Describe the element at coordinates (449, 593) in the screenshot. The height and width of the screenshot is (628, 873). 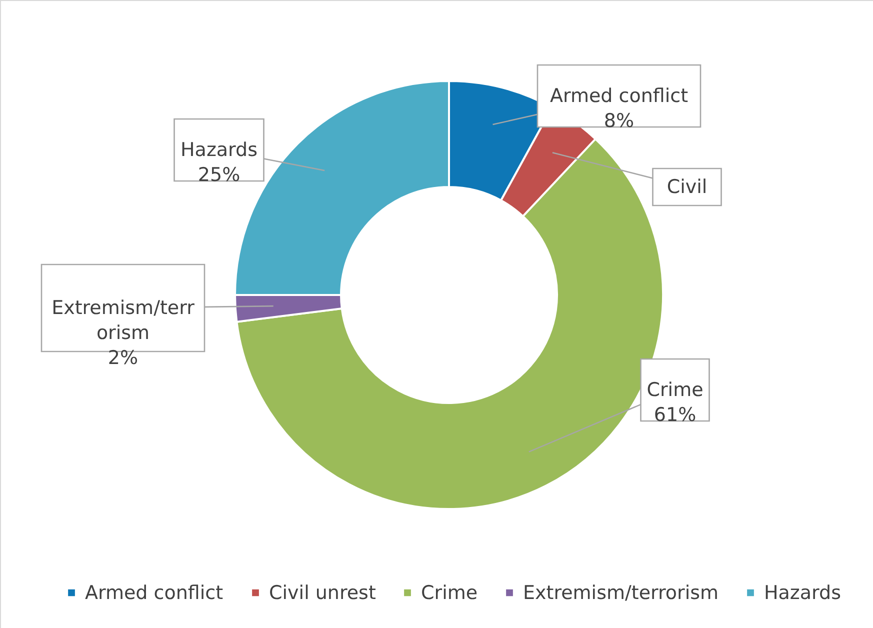
I see `legend-label: Crime` at that location.